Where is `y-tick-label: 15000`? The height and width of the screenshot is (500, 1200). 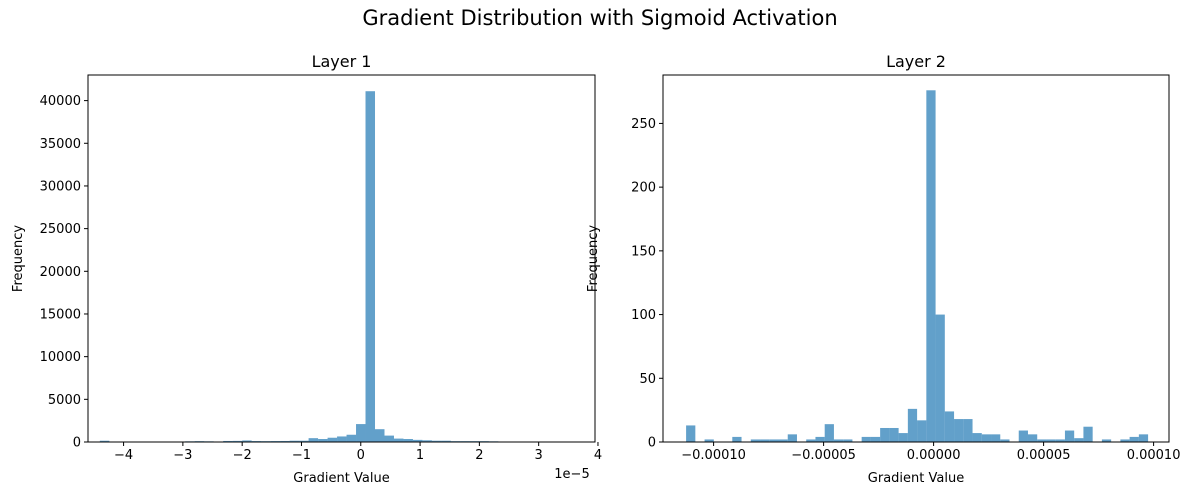 y-tick-label: 15000 is located at coordinates (60, 314).